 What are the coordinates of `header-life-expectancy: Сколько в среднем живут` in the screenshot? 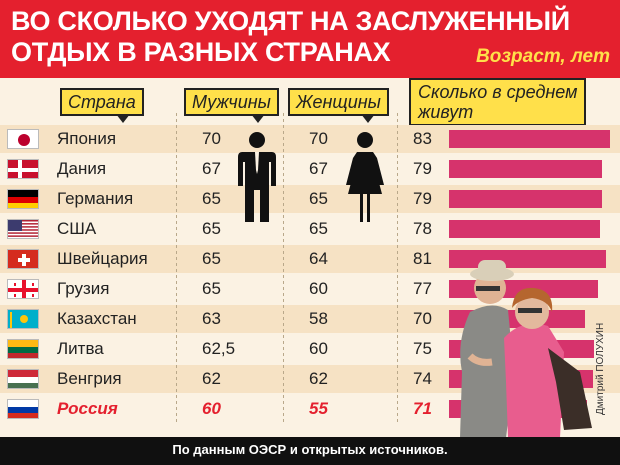 It's located at (498, 105).